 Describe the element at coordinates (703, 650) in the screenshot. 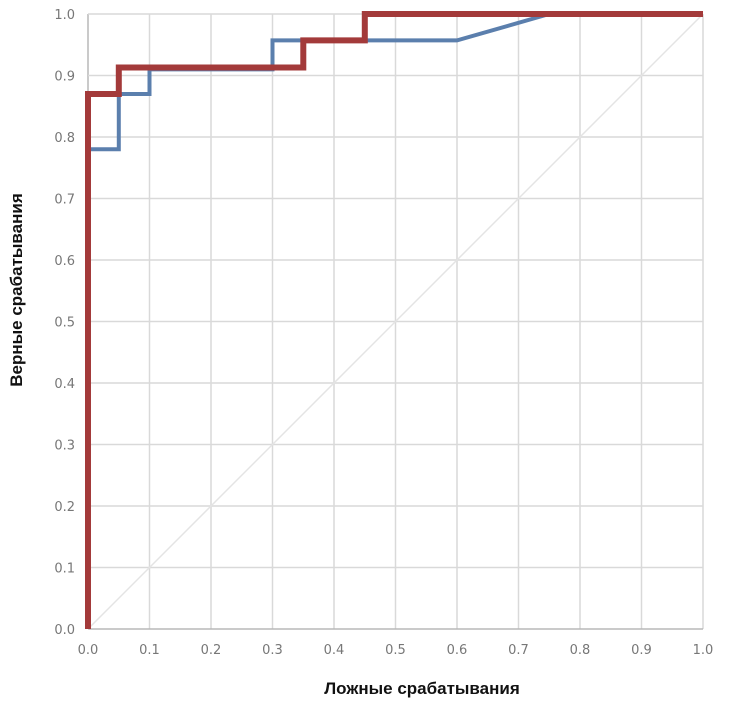

I see `x-tick-label: 1.0` at that location.